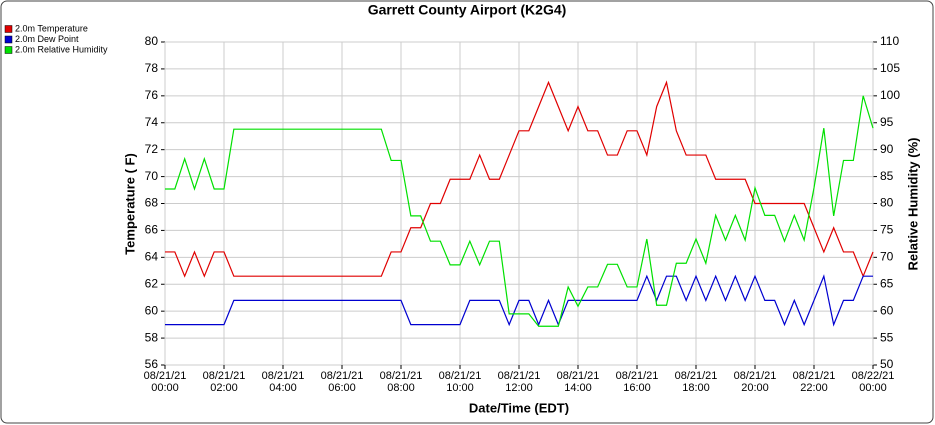 The height and width of the screenshot is (425, 935). What do you see at coordinates (401, 382) in the screenshot?
I see `x-tick-label: 08/21/21 08:00` at bounding box center [401, 382].